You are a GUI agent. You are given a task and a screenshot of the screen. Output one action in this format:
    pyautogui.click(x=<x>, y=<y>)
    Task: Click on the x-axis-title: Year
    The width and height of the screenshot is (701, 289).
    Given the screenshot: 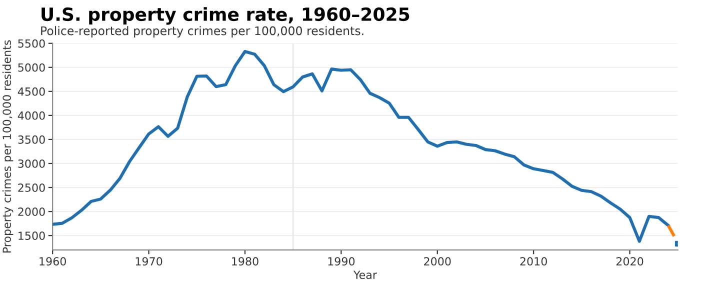 What is the action you would take?
    pyautogui.click(x=365, y=275)
    